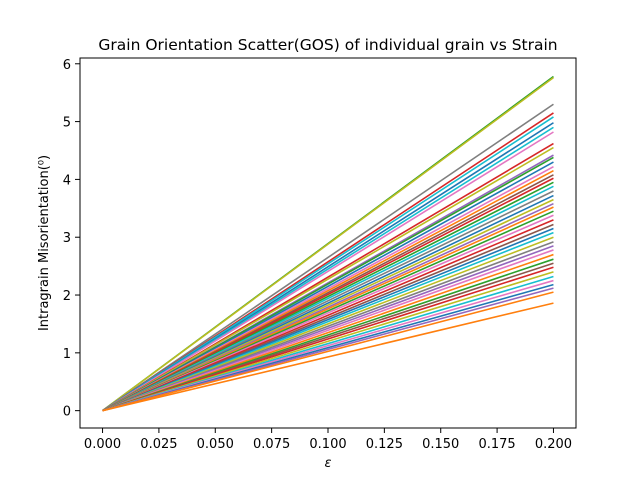 The height and width of the screenshot is (480, 640). Describe the element at coordinates (71, 239) in the screenshot. I see `y-axis-ticks: 0 1 2 3 4 5 6` at that location.